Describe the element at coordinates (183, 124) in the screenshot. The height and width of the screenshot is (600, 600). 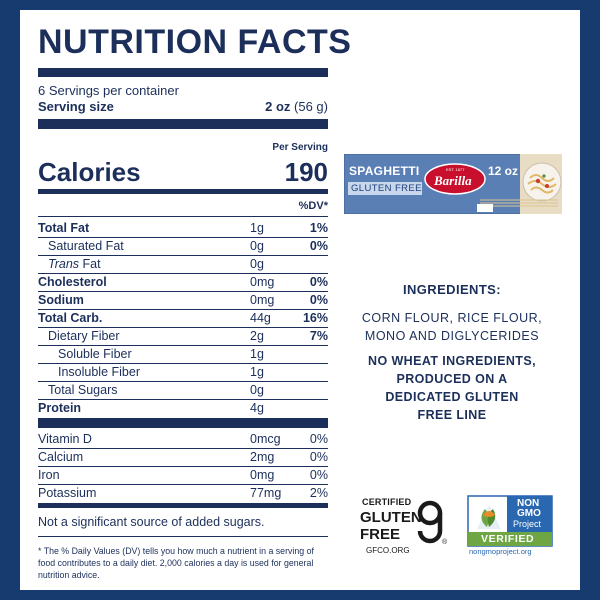
I see `serving-divider` at that location.